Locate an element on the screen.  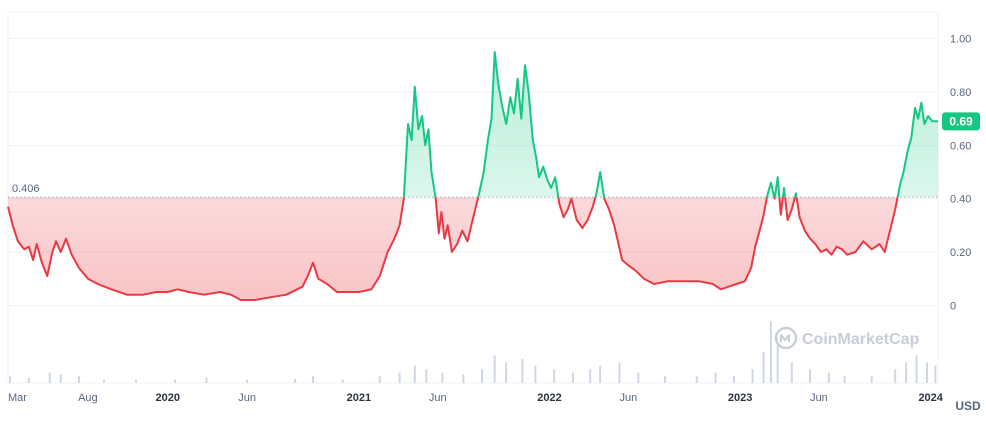
current-price-badge: 0.69 is located at coordinates (961, 121).